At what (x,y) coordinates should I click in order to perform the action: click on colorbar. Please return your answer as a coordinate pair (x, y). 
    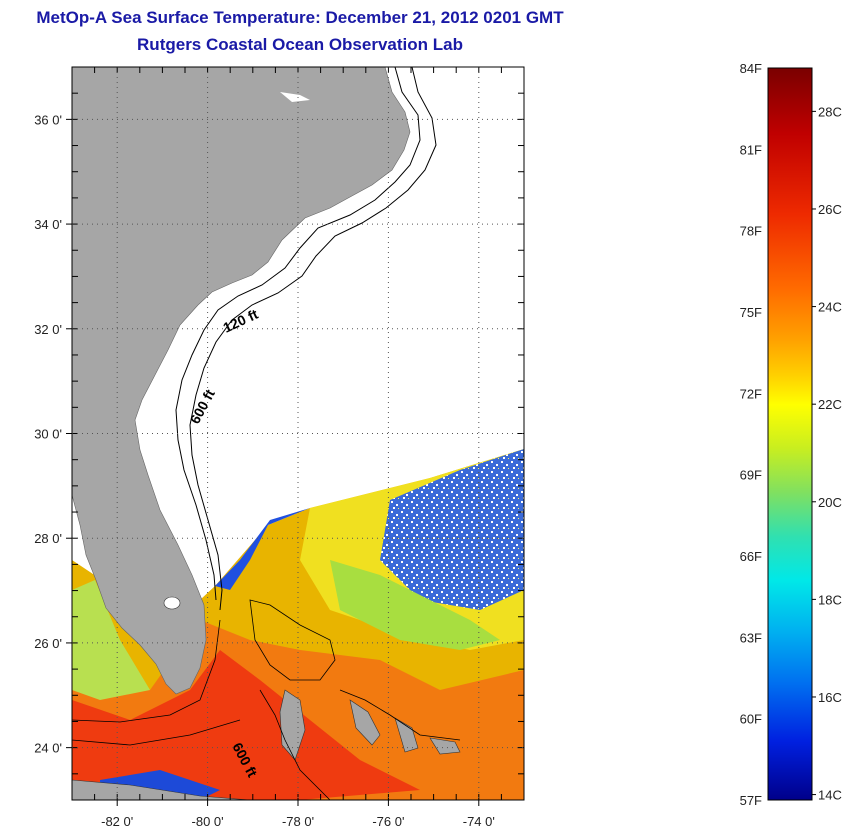
    Looking at the image, I should click on (790, 434).